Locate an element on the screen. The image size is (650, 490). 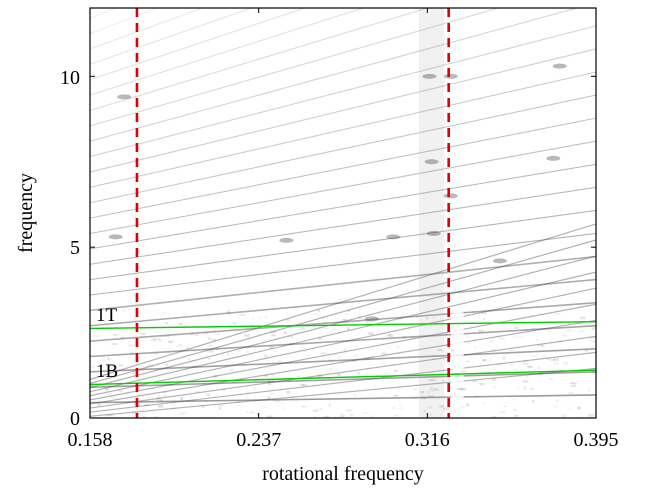
resonance-line-1B is located at coordinates (343, 377).